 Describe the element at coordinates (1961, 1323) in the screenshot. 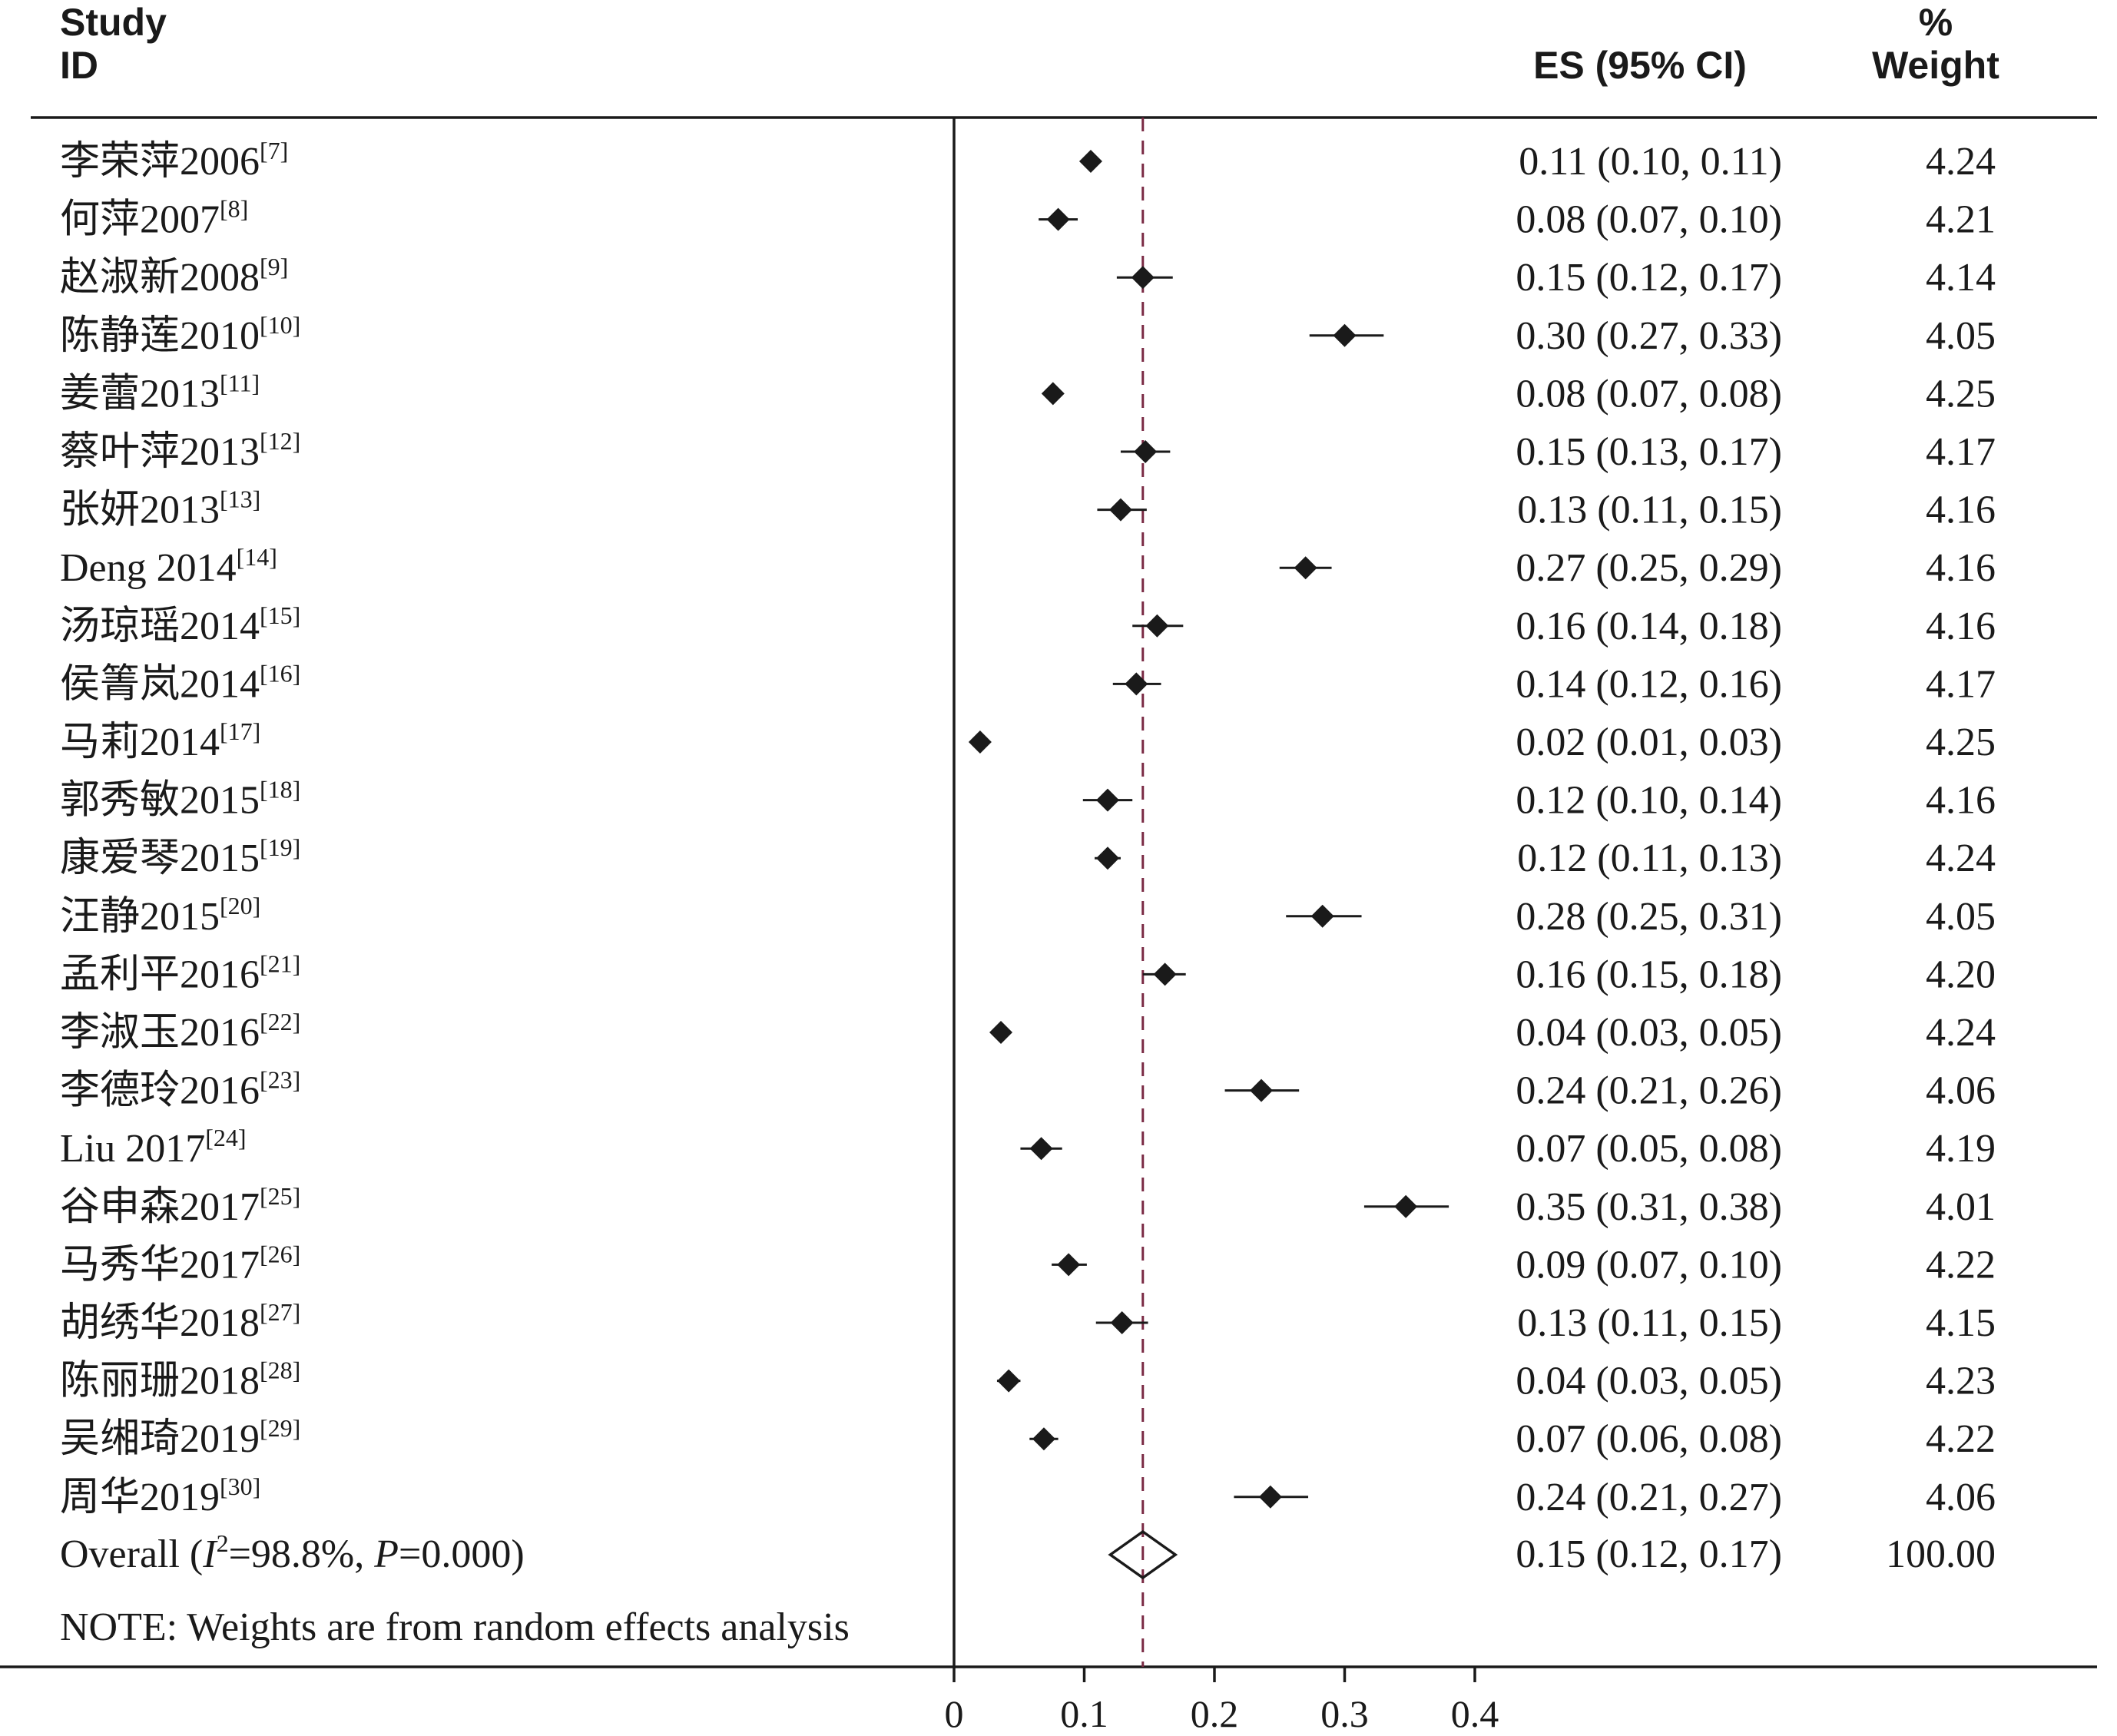

I see `weight-text: 4.15` at that location.